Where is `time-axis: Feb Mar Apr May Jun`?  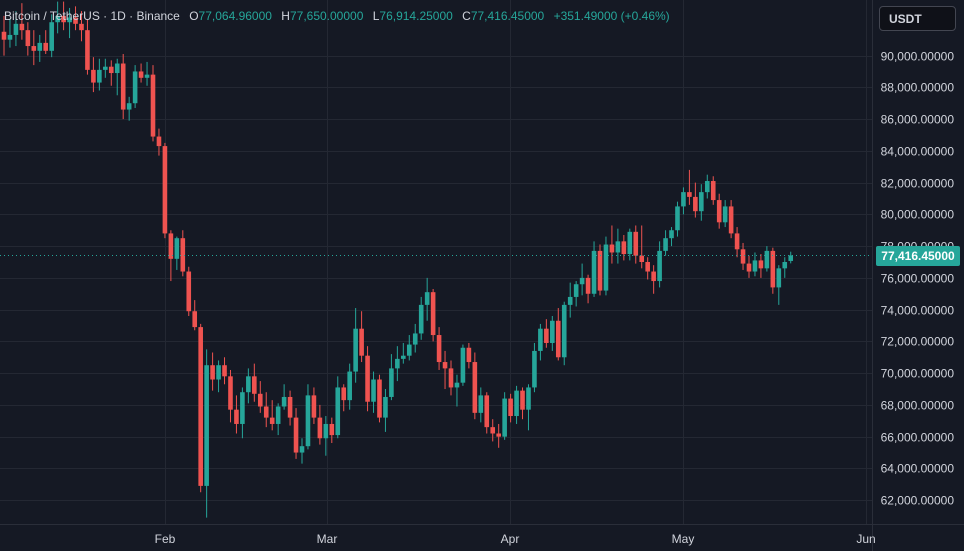
time-axis: Feb Mar Apr May Jun is located at coordinates (515, 539).